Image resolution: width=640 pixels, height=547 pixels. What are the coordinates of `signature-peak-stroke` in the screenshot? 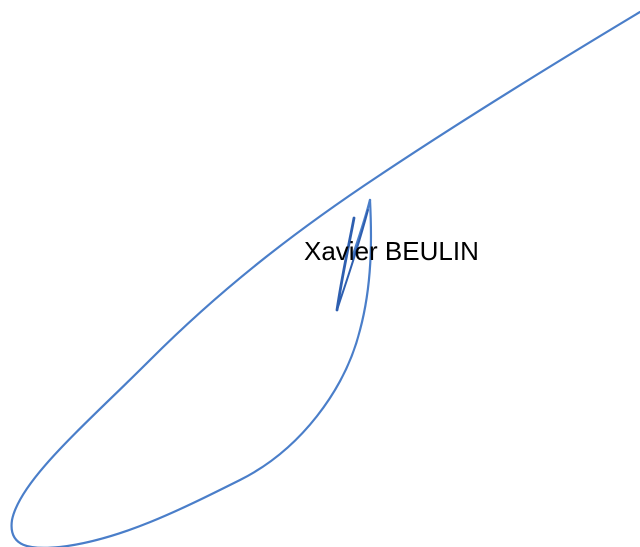 It's located at (361, 229).